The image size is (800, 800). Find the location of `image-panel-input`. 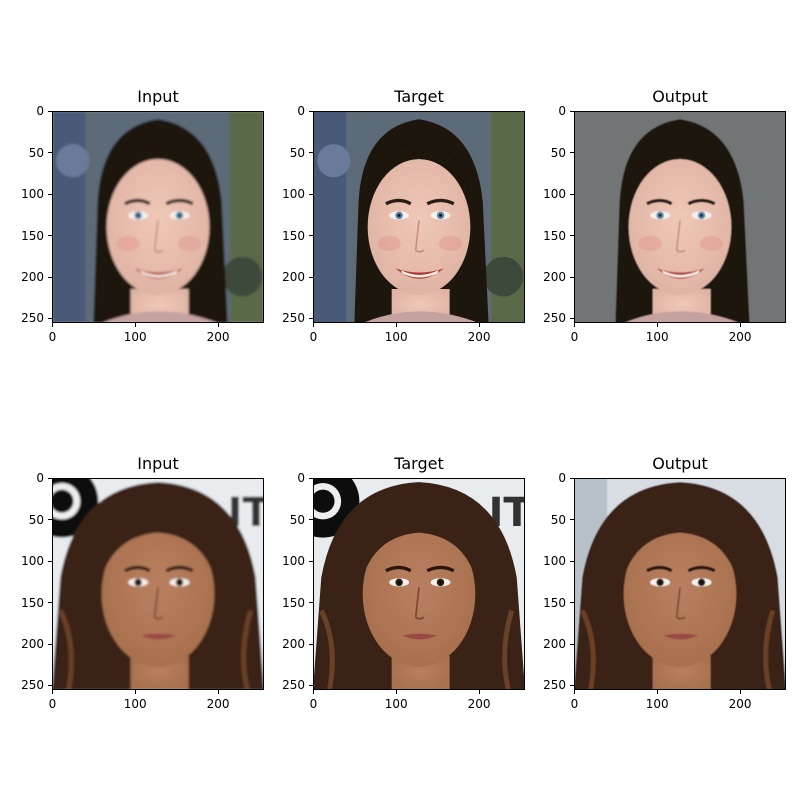

image-panel-input is located at coordinates (158, 217).